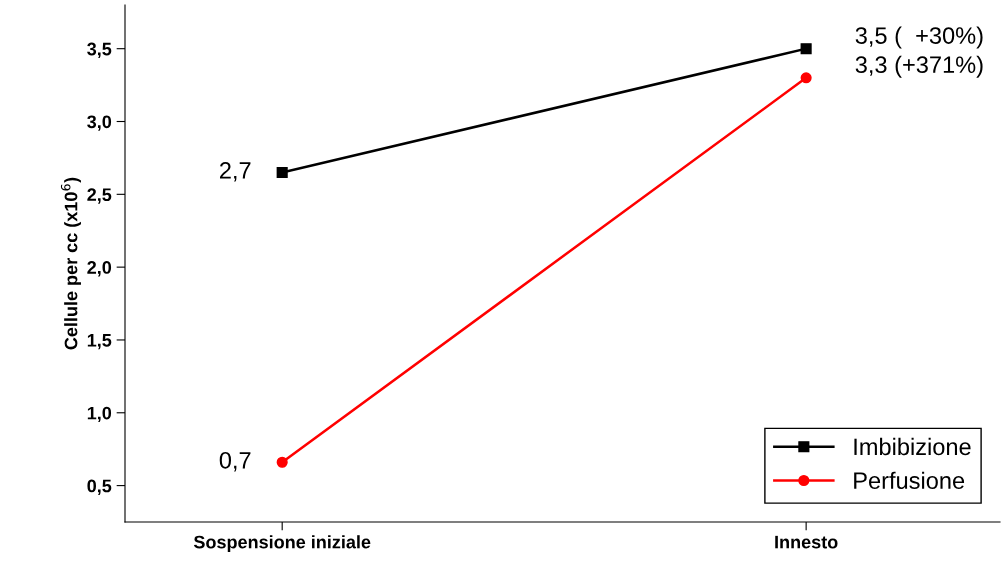 The image size is (1002, 566). What do you see at coordinates (912, 446) in the screenshot?
I see `legend-label: Imbibizione` at bounding box center [912, 446].